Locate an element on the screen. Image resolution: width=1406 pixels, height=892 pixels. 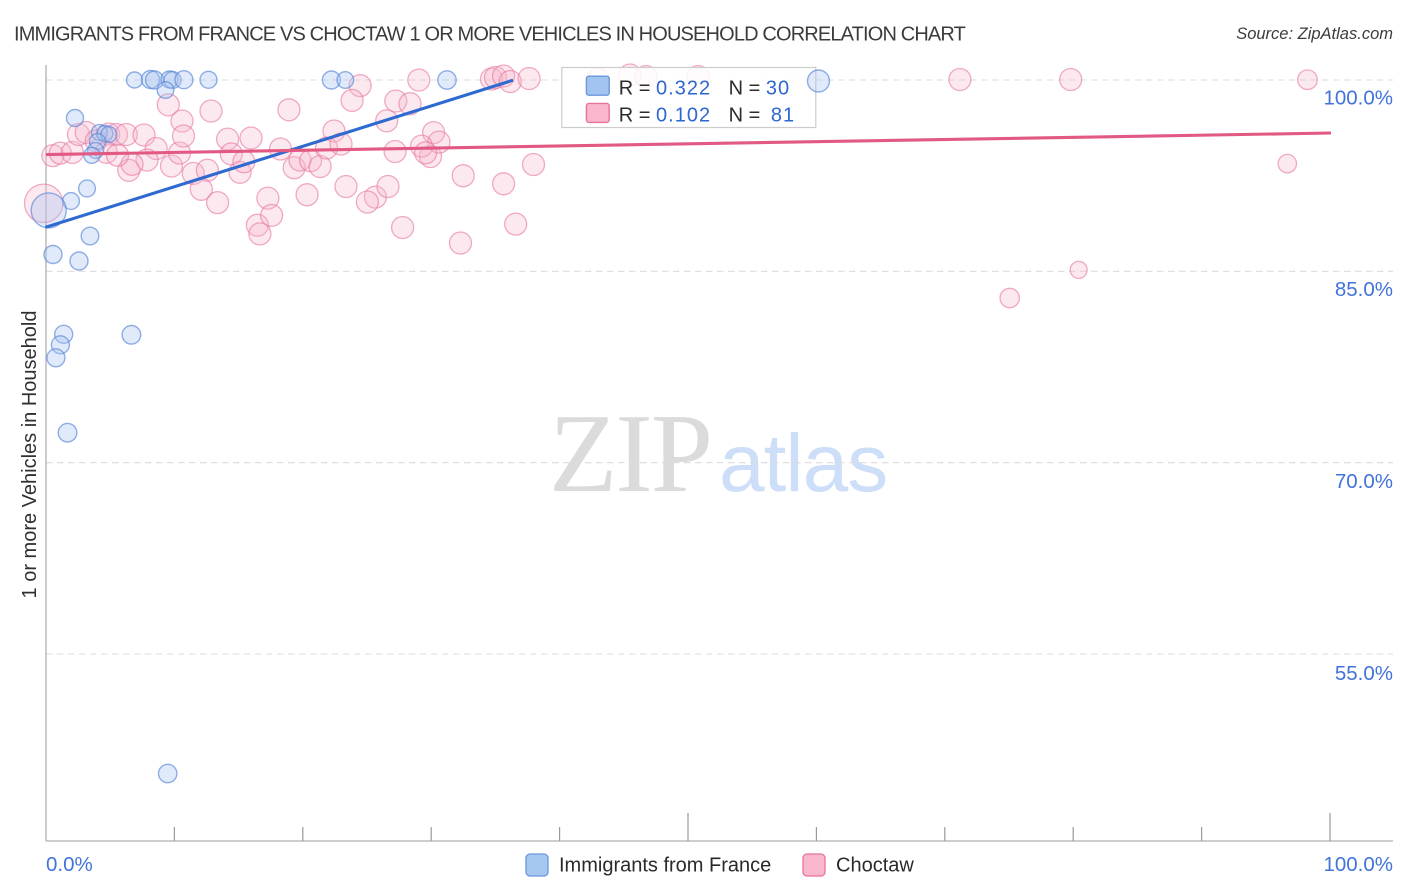
svg-text: R = 0.322 N = 30 is located at coordinates (704, 89).